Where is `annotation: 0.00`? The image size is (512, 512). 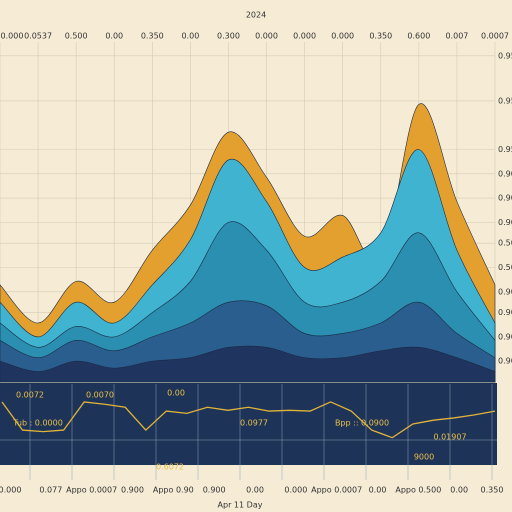
annotation: 0.00 is located at coordinates (176, 393).